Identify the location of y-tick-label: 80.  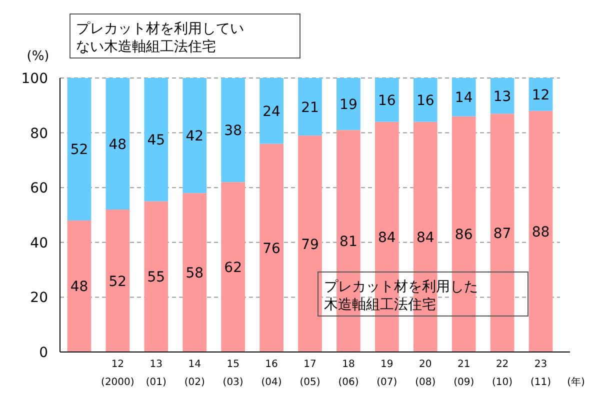
(39, 134).